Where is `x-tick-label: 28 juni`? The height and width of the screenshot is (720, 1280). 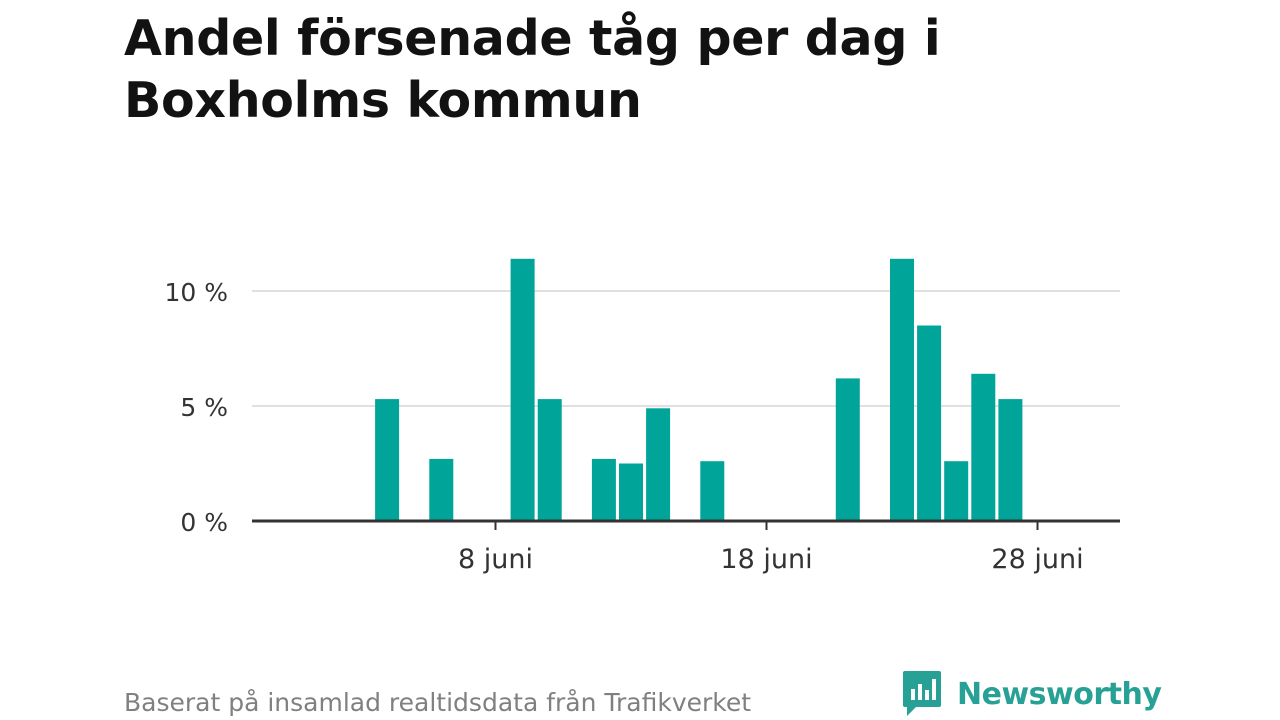 x-tick-label: 28 juni is located at coordinates (1037, 559).